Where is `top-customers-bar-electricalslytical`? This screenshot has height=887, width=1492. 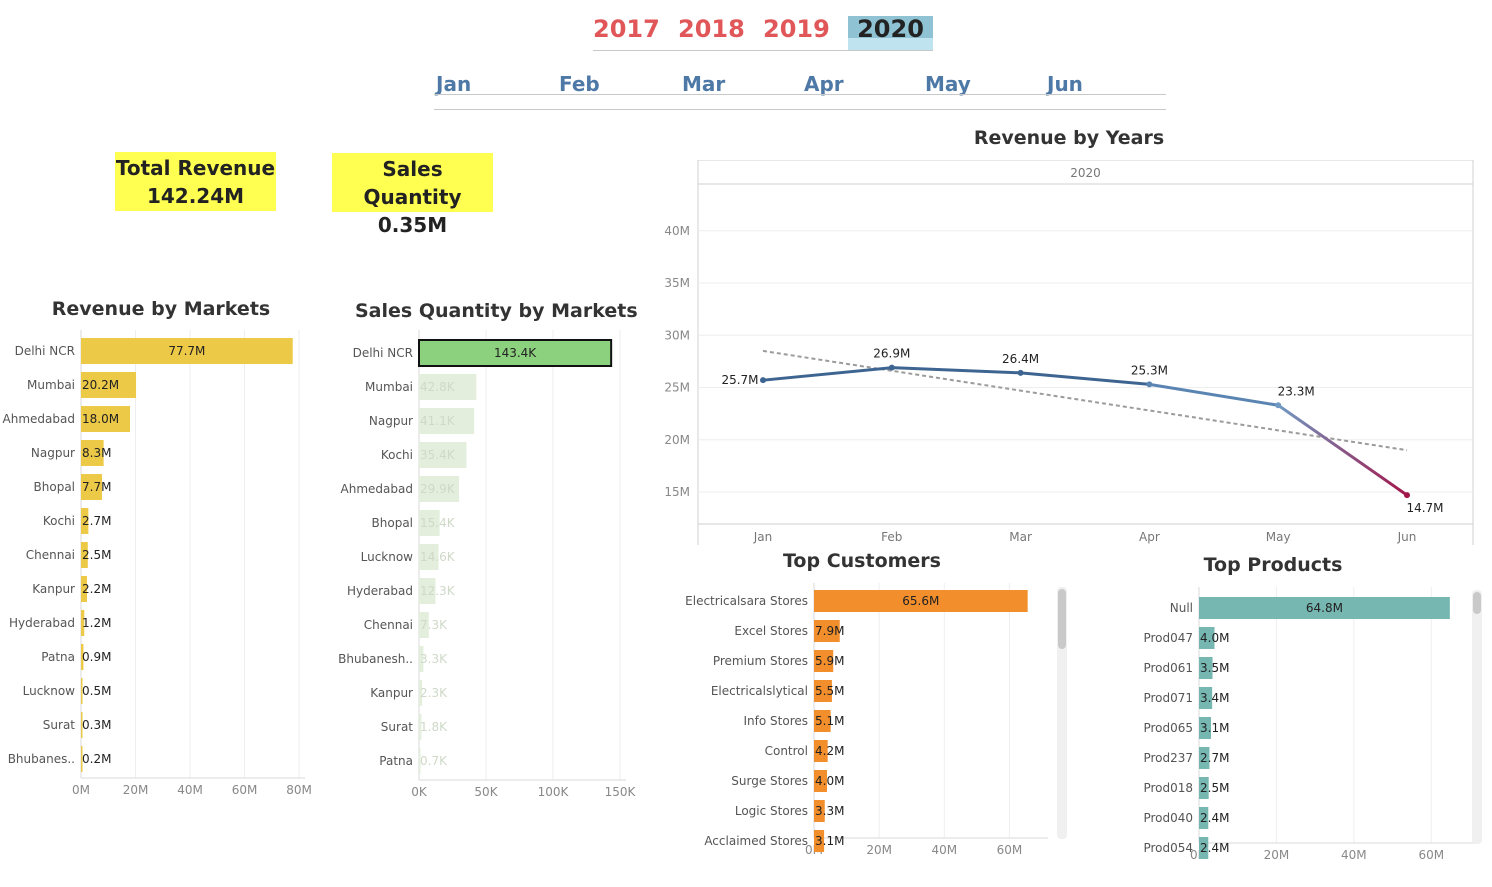
top-customers-bar-electricalslytical is located at coordinates (823, 691).